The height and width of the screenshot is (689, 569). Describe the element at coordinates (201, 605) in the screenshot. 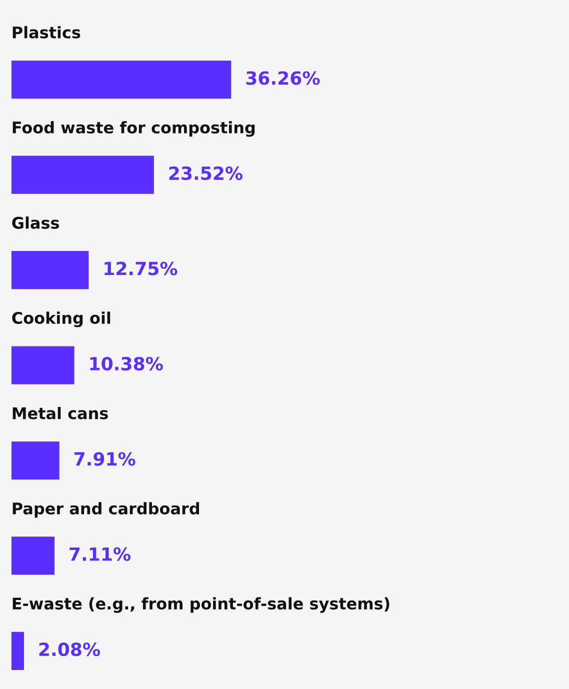

I see `y-tick-label: E-waste (e.g., from point-of-sale systems)` at that location.